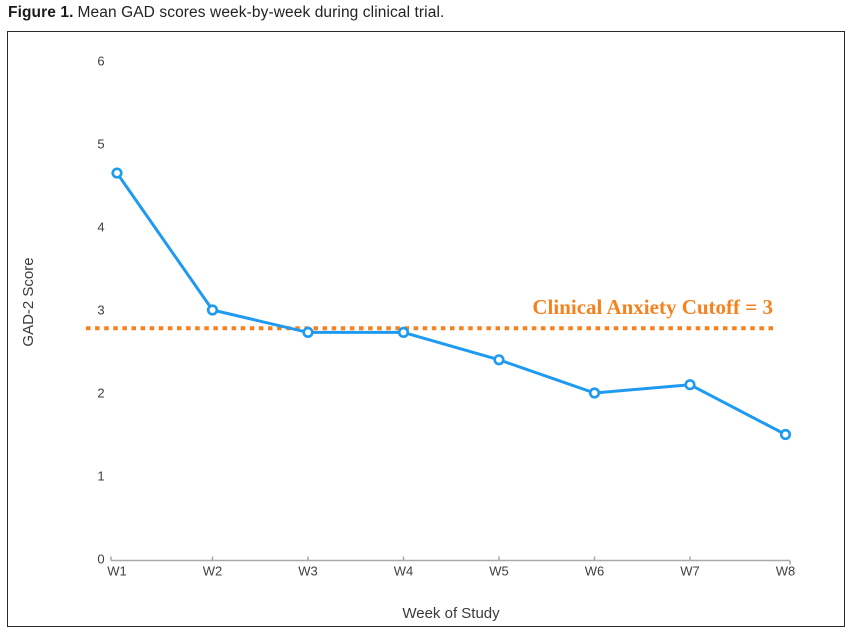  What do you see at coordinates (100, 227) in the screenshot?
I see `y-tick-label-4: 4` at bounding box center [100, 227].